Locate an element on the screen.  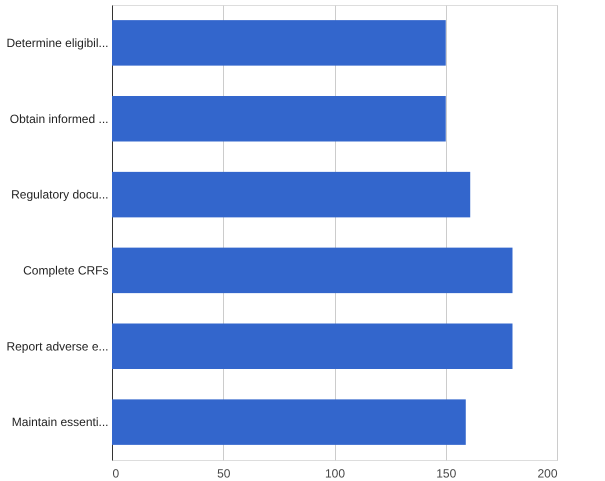
x-tick-label: 150 is located at coordinates (446, 473).